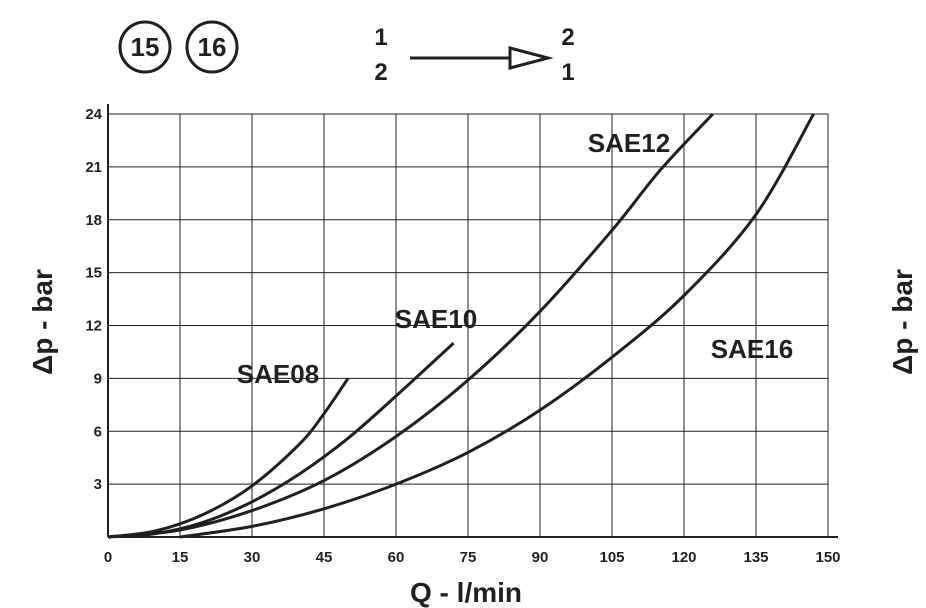 The width and height of the screenshot is (926, 608). I want to click on y-tick-label: 24, so click(93, 114).